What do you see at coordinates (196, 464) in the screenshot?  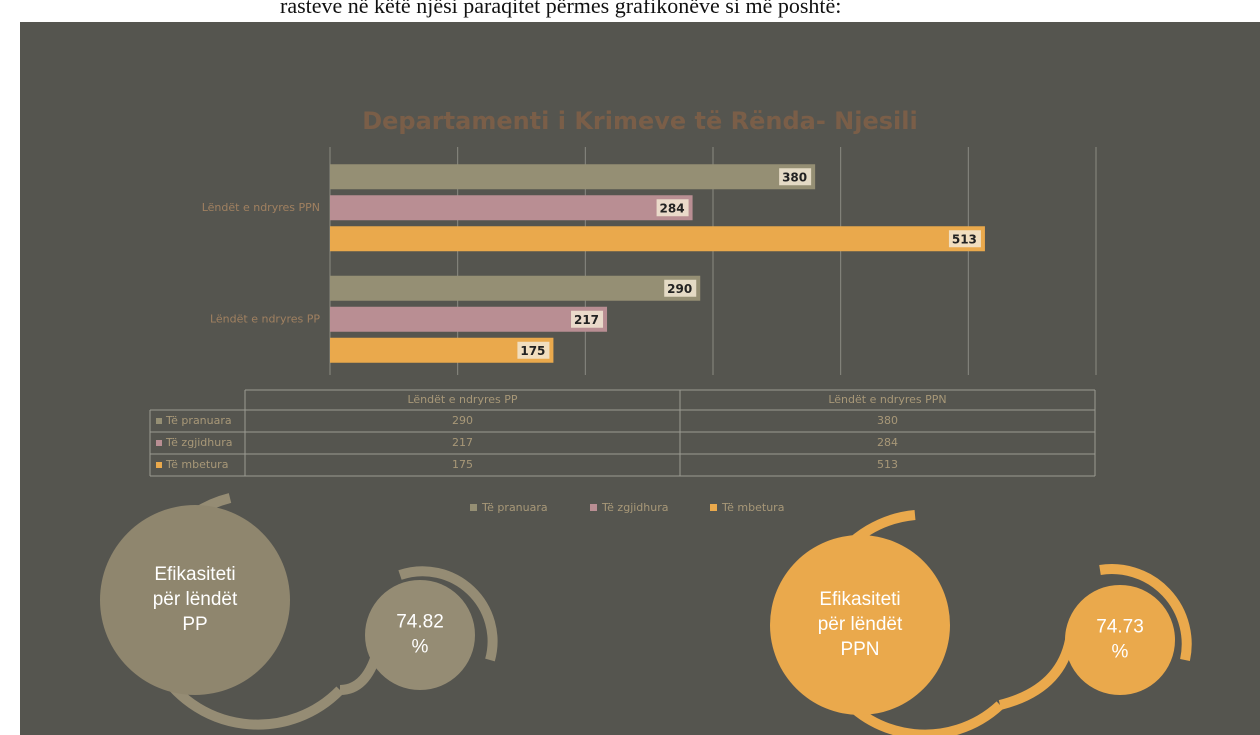 I see `table-row-label: Të mbetura` at bounding box center [196, 464].